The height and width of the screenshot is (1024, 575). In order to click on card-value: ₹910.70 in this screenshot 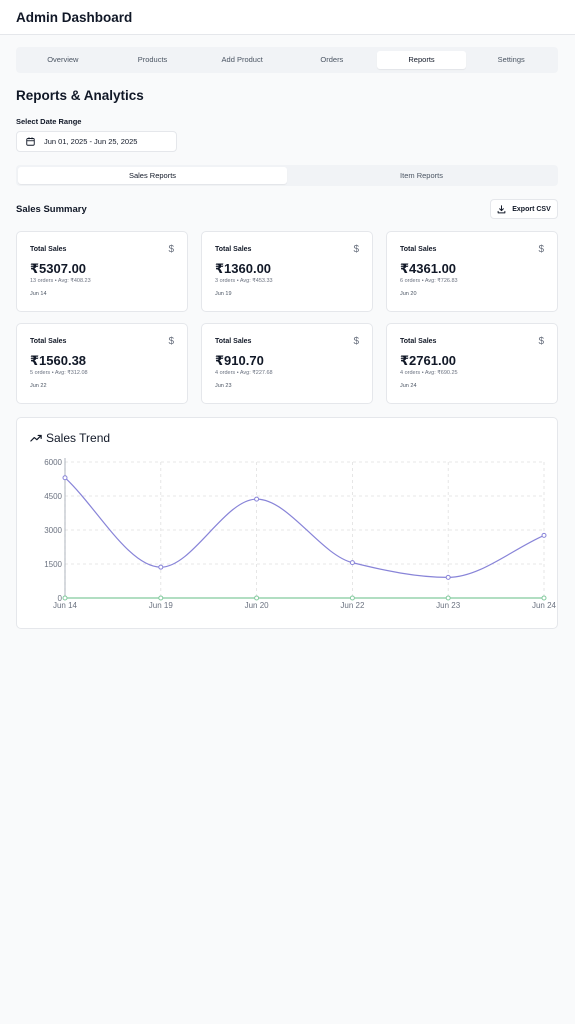, I will do `click(239, 360)`.